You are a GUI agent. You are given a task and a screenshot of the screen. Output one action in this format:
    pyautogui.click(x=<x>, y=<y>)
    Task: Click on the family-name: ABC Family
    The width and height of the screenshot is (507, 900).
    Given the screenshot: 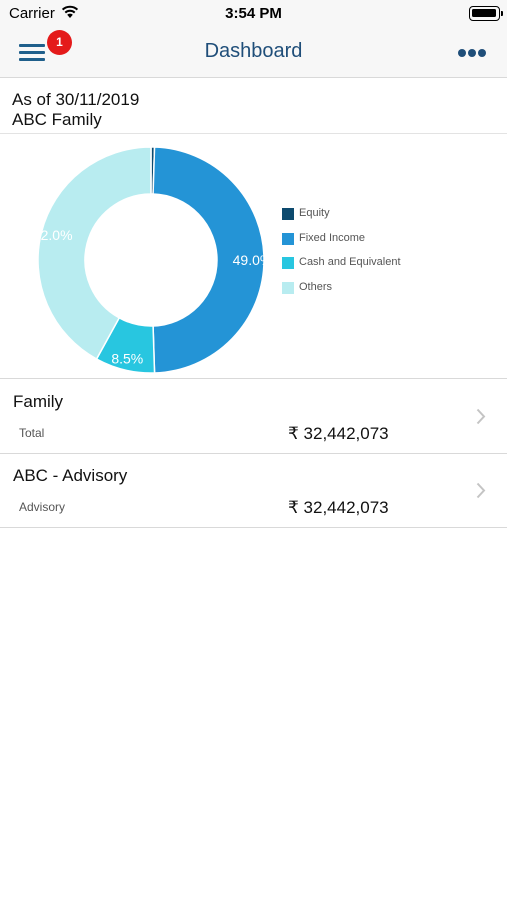 What is the action you would take?
    pyautogui.click(x=57, y=119)
    